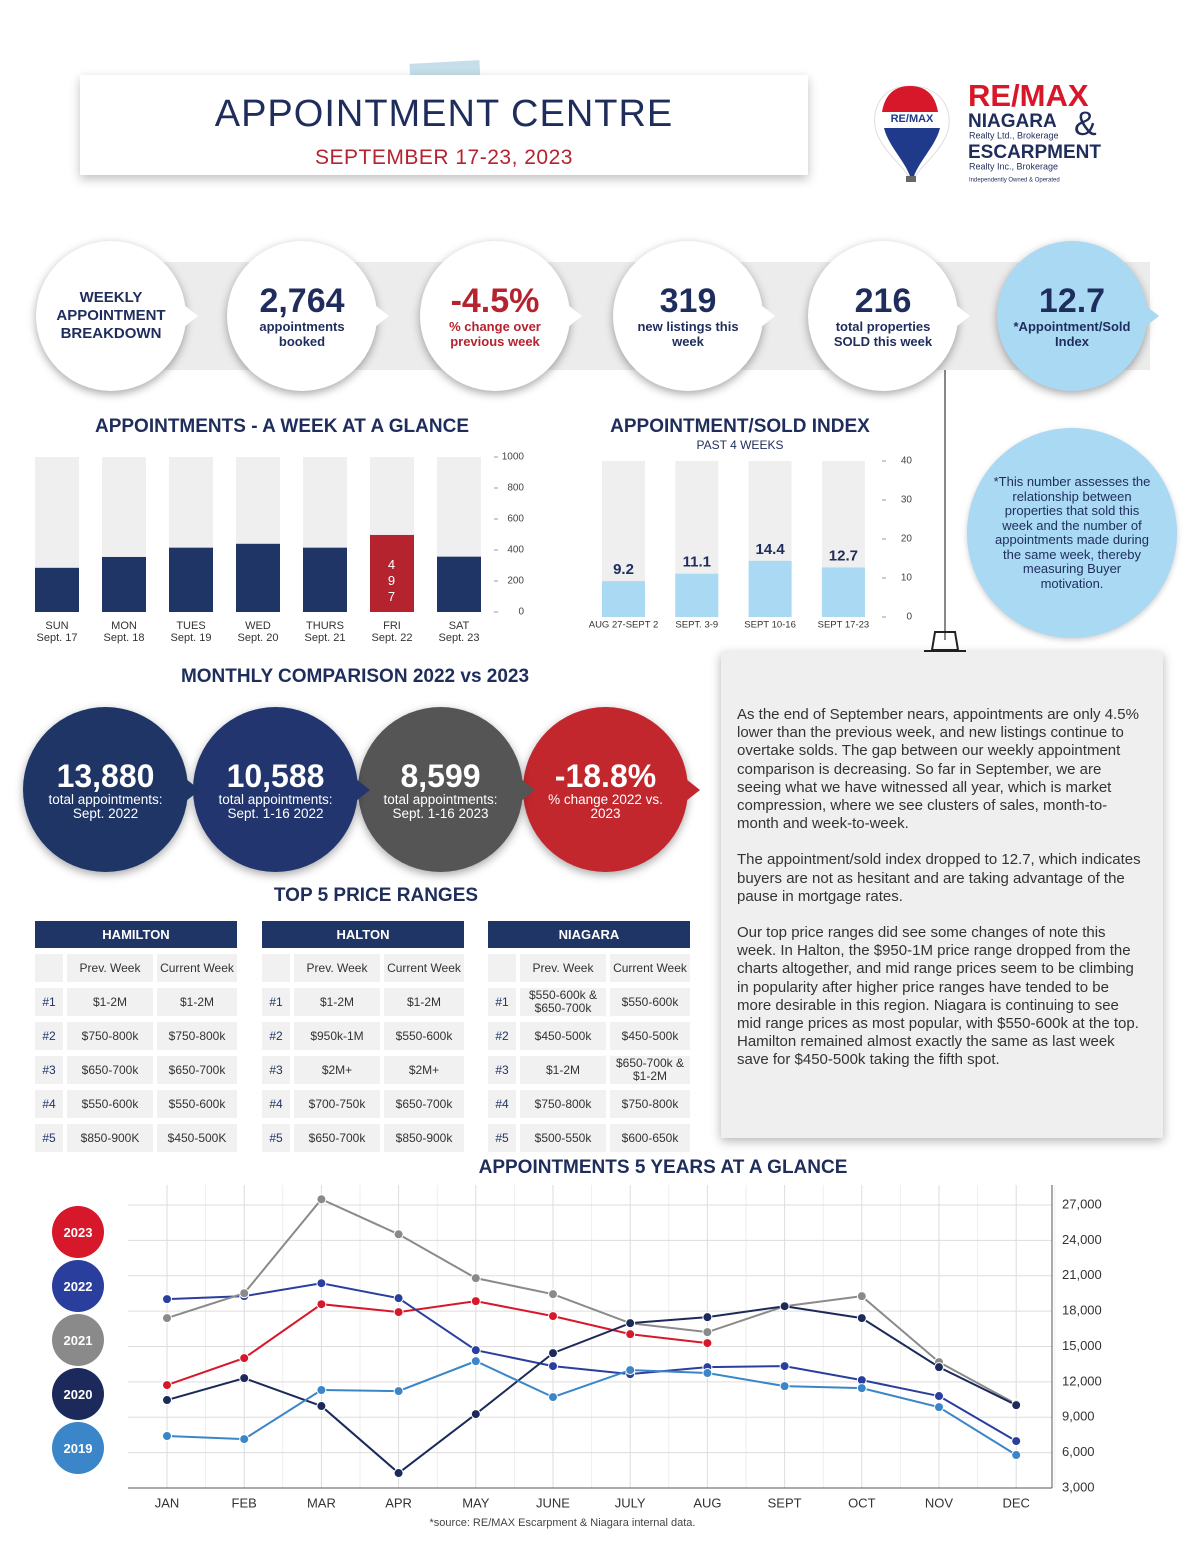  What do you see at coordinates (78, 1232) in the screenshot?
I see `legend-item: 2023` at bounding box center [78, 1232].